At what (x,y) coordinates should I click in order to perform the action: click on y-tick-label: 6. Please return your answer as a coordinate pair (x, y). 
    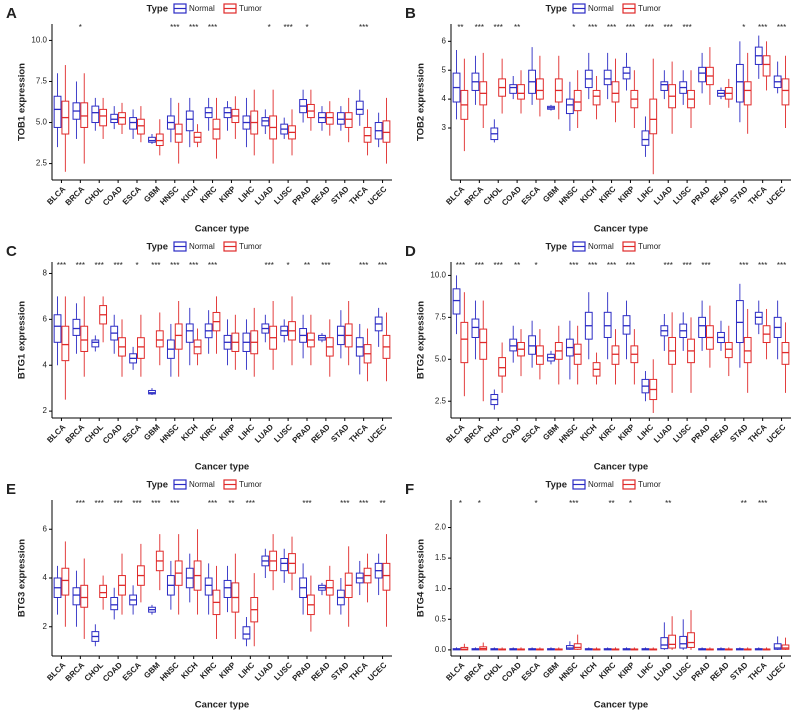
    Looking at the image, I should click on (444, 40).